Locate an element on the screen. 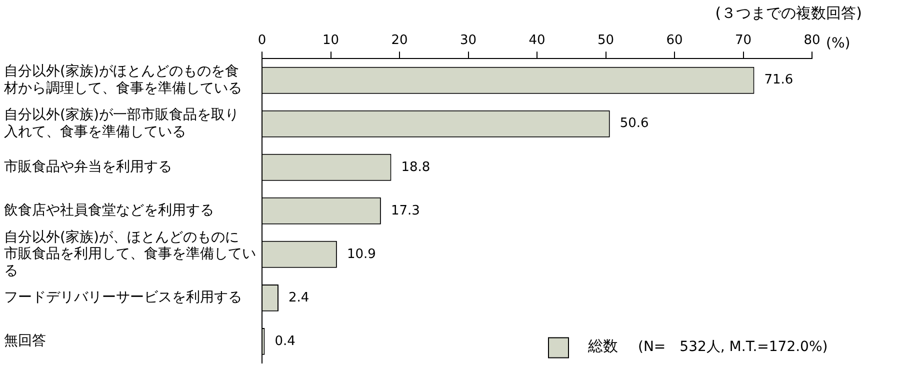 This screenshot has width=920, height=383. legend-label: 総数 is located at coordinates (602, 346).